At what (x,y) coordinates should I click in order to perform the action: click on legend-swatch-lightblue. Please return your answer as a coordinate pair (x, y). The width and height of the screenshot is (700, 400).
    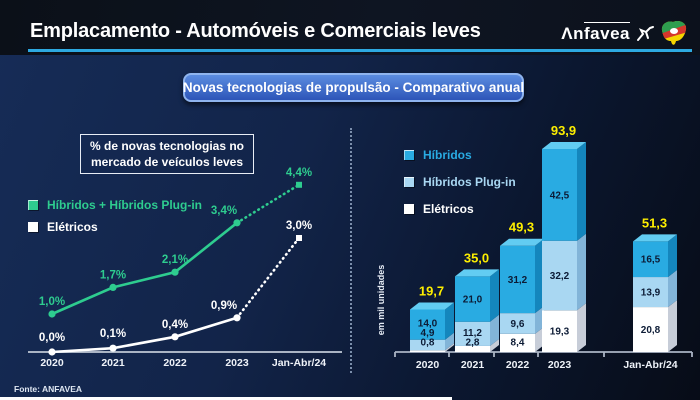
    Looking at the image, I should click on (409, 182).